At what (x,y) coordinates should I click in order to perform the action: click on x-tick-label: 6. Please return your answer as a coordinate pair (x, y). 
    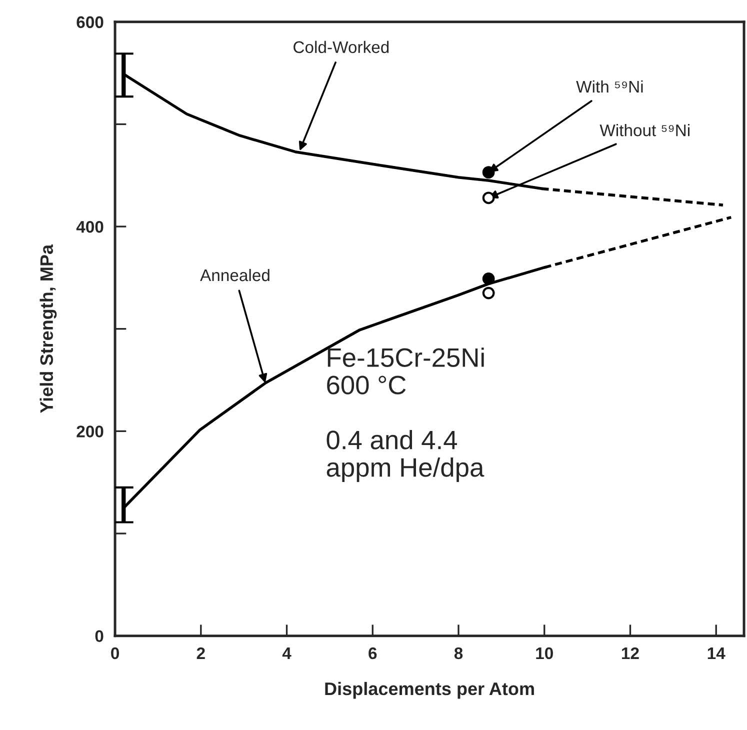
    Looking at the image, I should click on (372, 653).